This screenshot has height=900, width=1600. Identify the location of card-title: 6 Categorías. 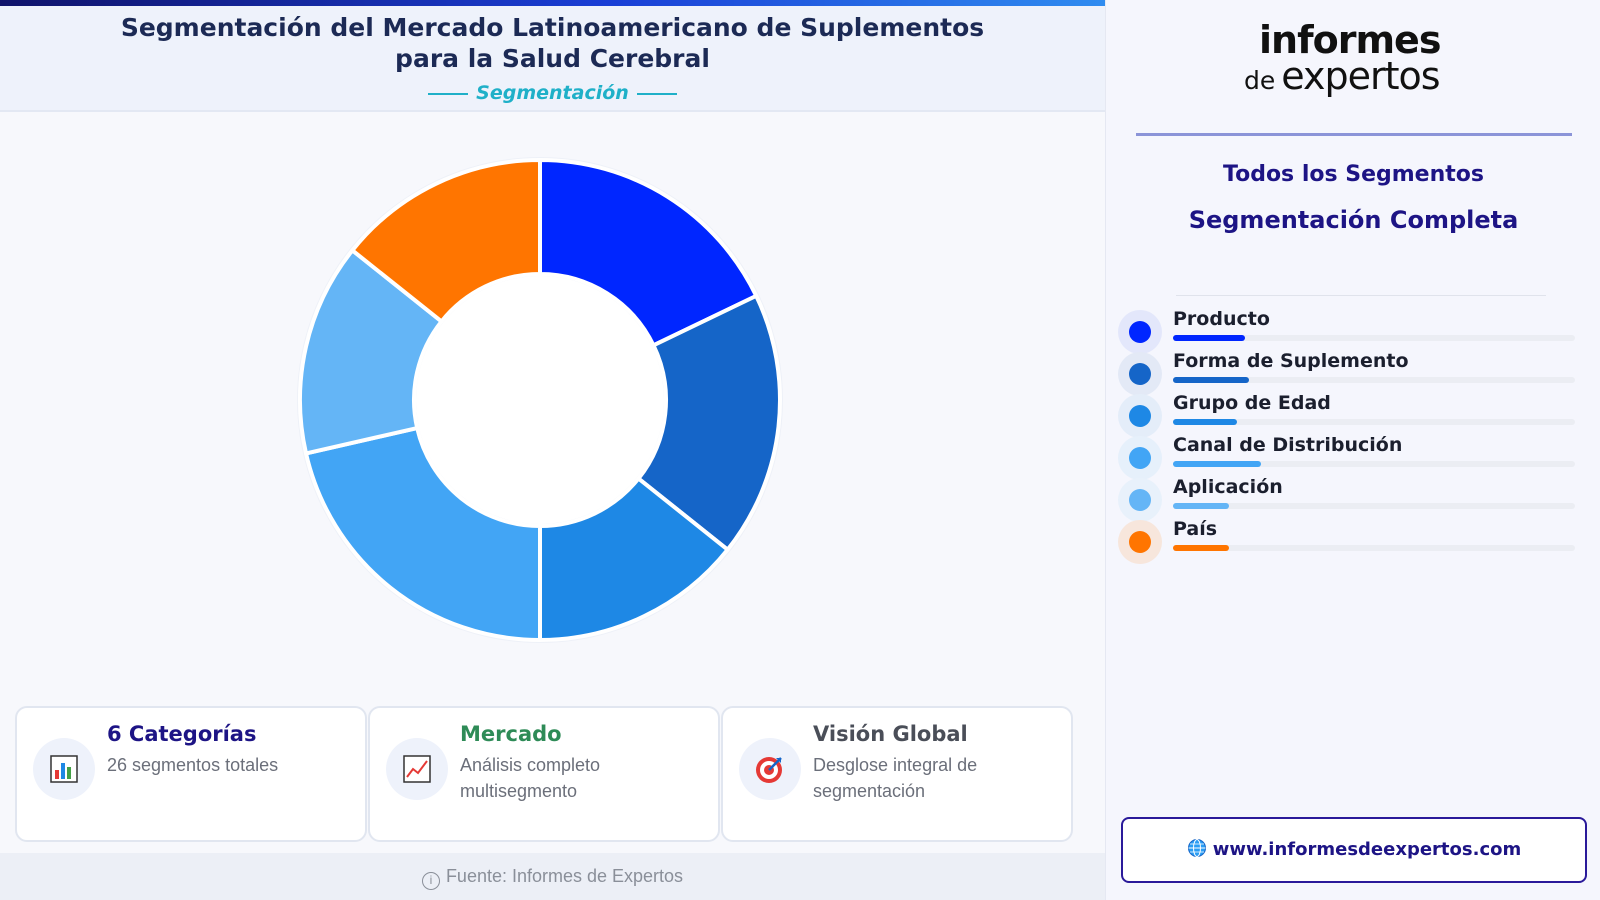
(182, 734).